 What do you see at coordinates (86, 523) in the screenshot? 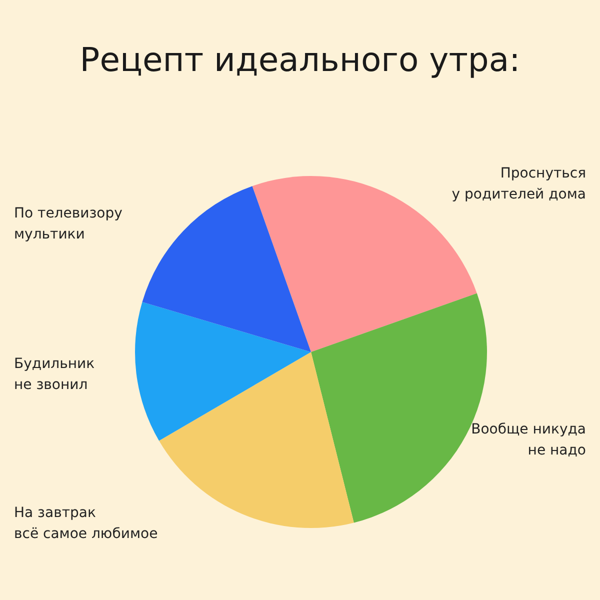
I see `slice-label: На завтрак всё самое любимое` at bounding box center [86, 523].